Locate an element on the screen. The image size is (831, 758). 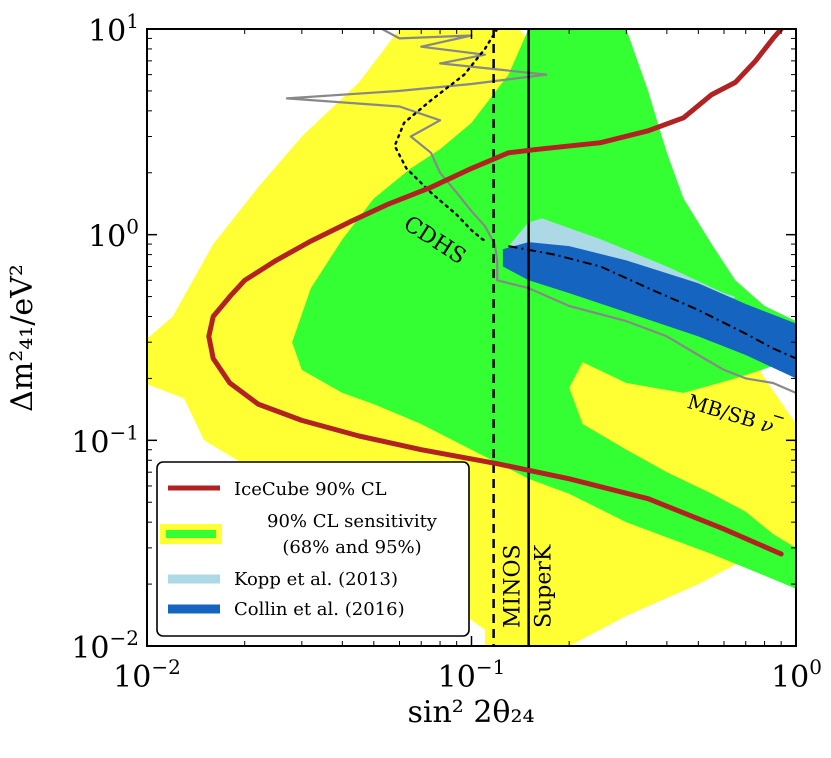
collin-2016-region is located at coordinates (649, 310).